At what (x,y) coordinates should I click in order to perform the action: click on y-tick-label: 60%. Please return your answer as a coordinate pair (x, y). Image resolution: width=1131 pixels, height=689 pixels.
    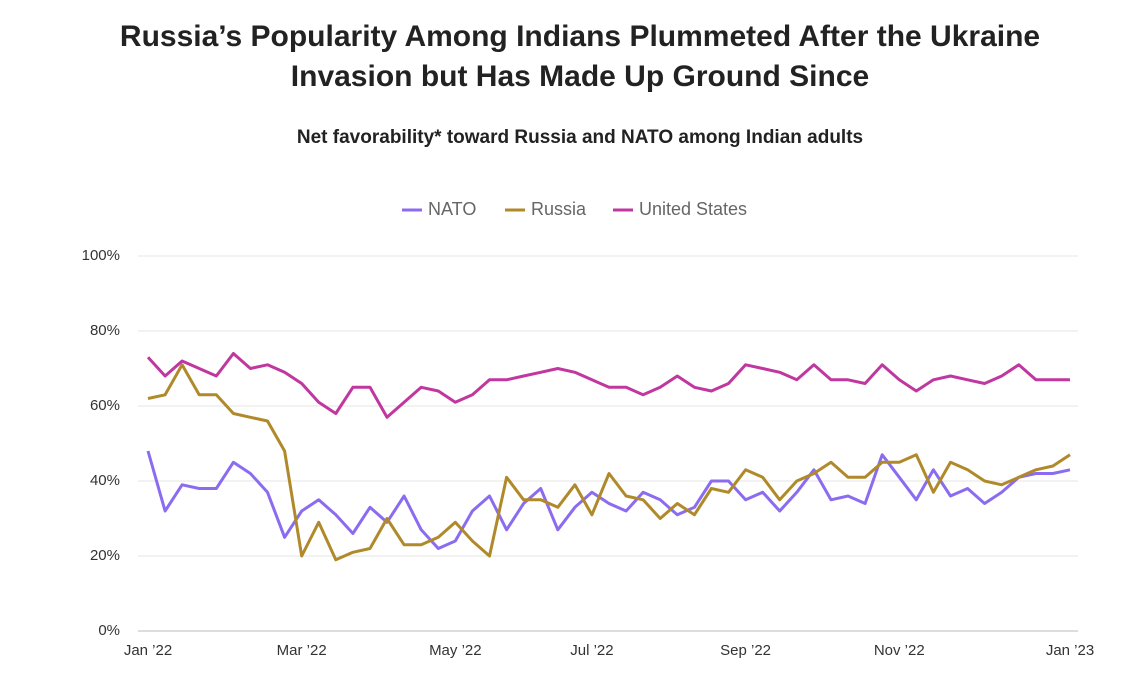
    Looking at the image, I should click on (105, 405).